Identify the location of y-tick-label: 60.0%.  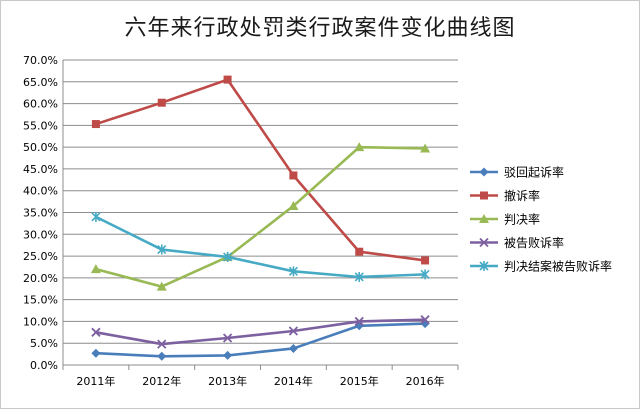
(40, 104).